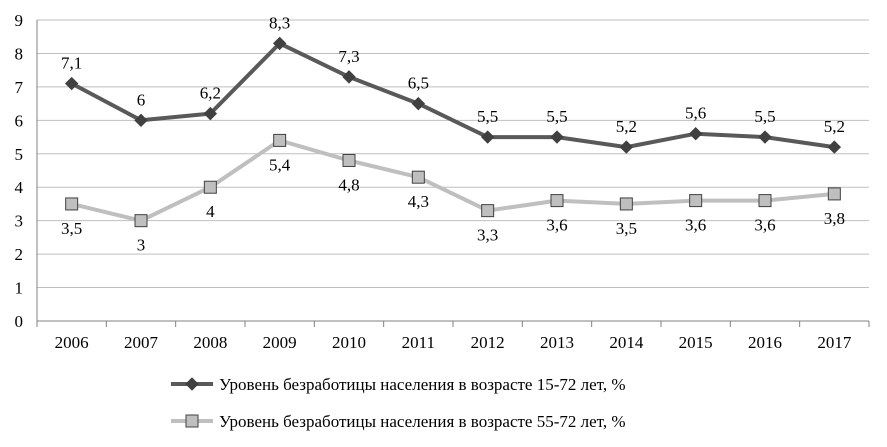  Describe the element at coordinates (834, 342) in the screenshot. I see `x-tick-label: 2017` at that location.